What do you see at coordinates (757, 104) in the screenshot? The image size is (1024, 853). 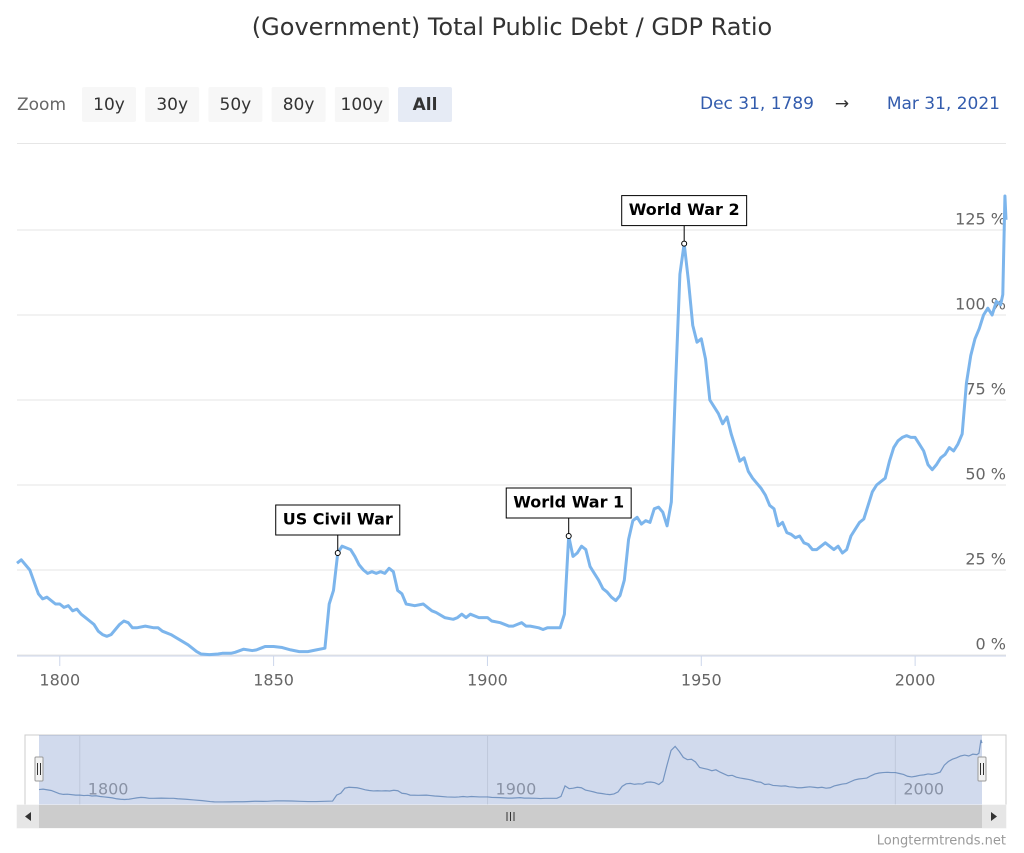 I see `range-from: Dec 31, 1789` at bounding box center [757, 104].